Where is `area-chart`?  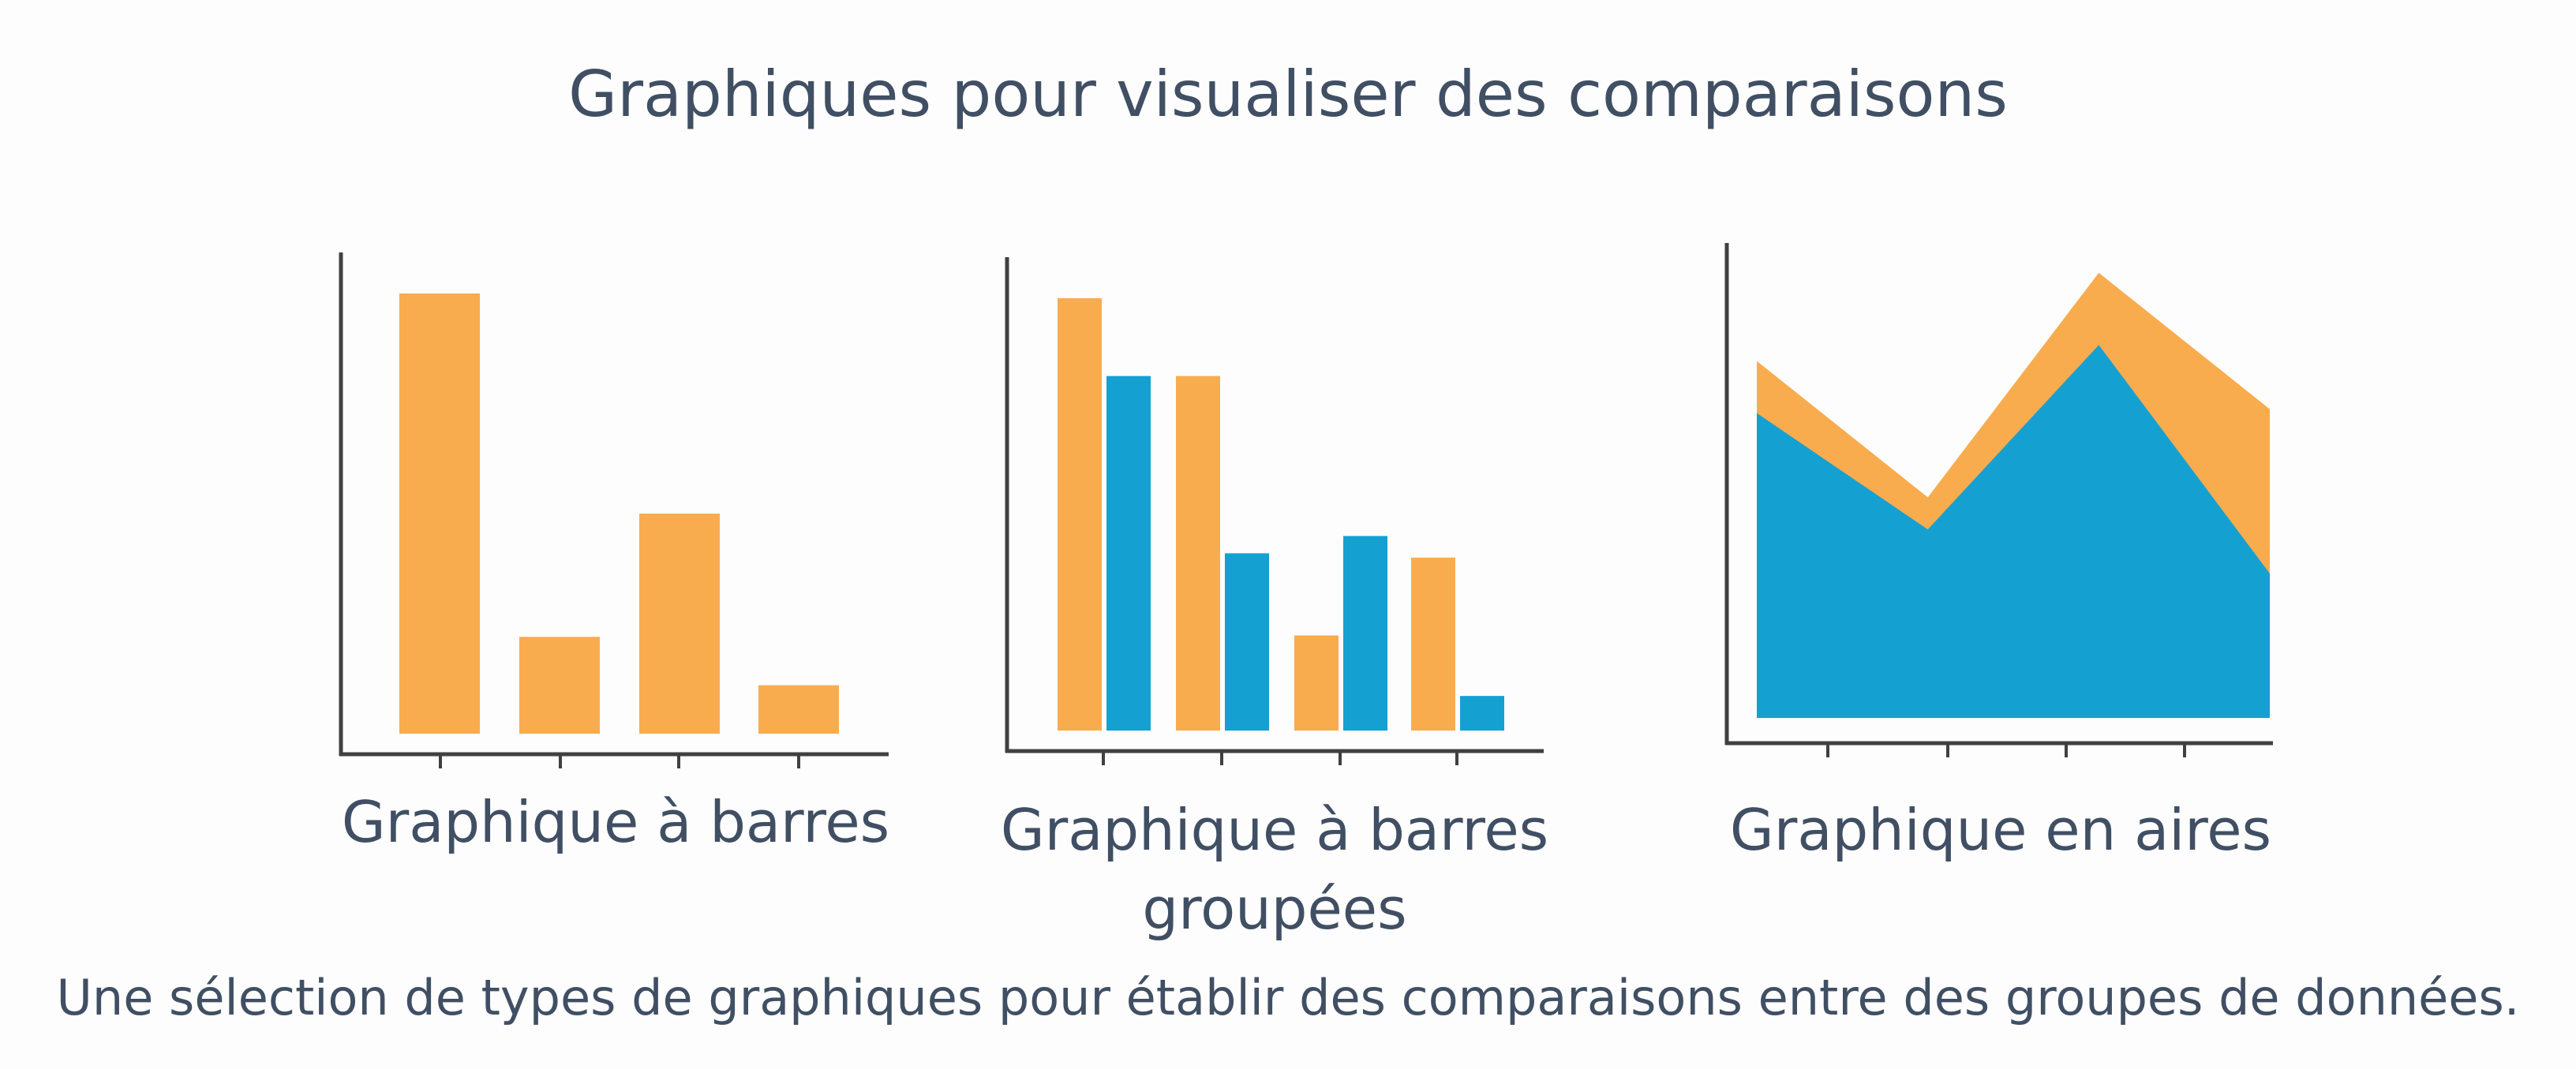 area-chart is located at coordinates (1998, 500).